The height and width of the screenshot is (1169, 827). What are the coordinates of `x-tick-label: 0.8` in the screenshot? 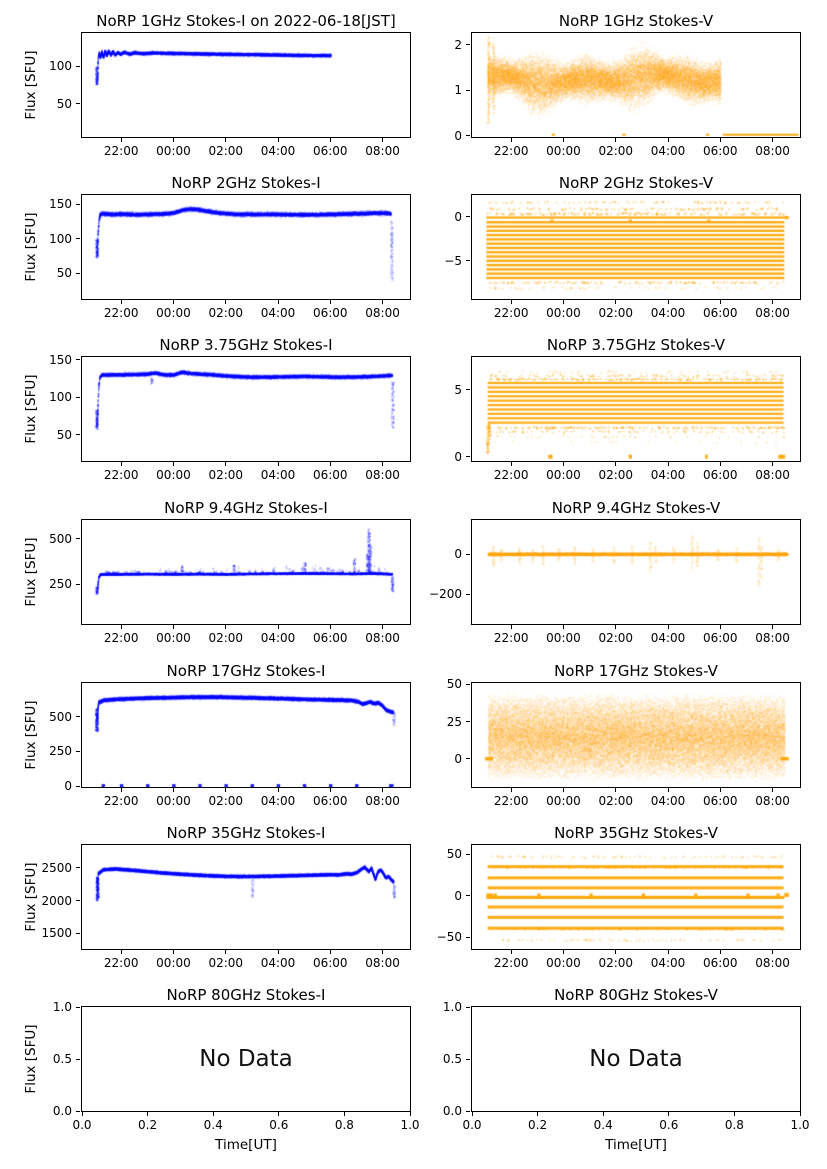 It's located at (734, 1125).